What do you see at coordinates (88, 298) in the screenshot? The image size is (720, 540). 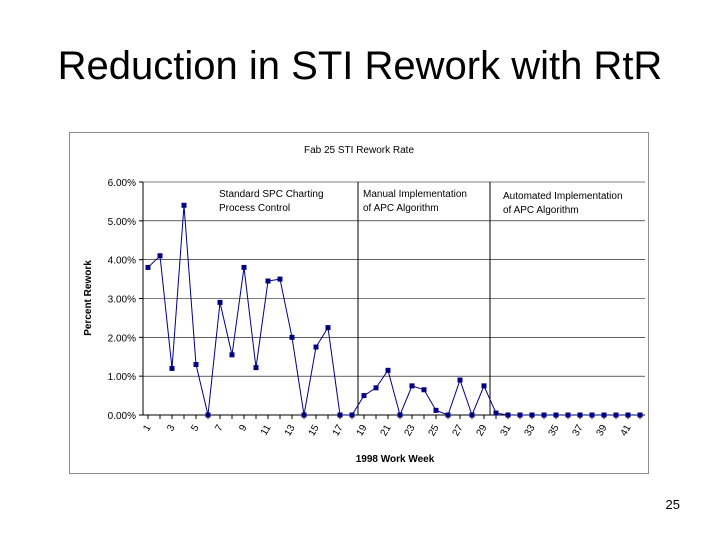 I see `y-axis-label: Percent Rework` at bounding box center [88, 298].